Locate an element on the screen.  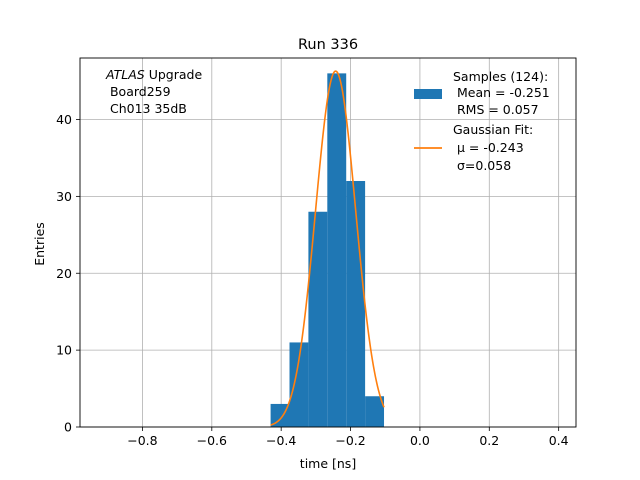
x-tick-label: 0.4 is located at coordinates (559, 440).